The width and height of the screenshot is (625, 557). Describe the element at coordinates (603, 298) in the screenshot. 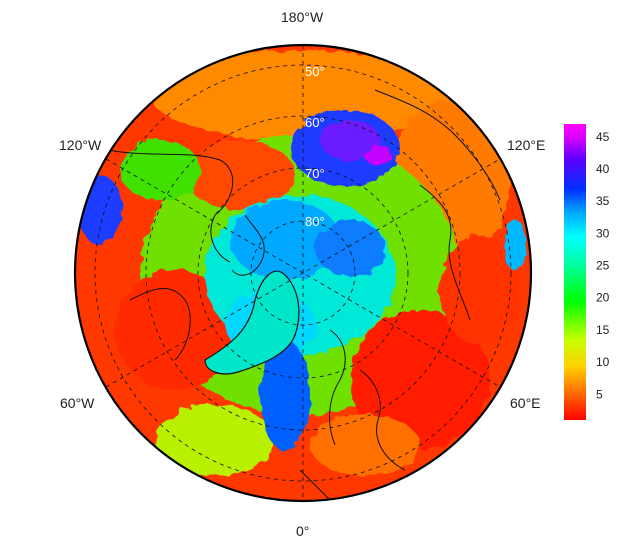

I see `colorbar-tick-label: 20` at that location.